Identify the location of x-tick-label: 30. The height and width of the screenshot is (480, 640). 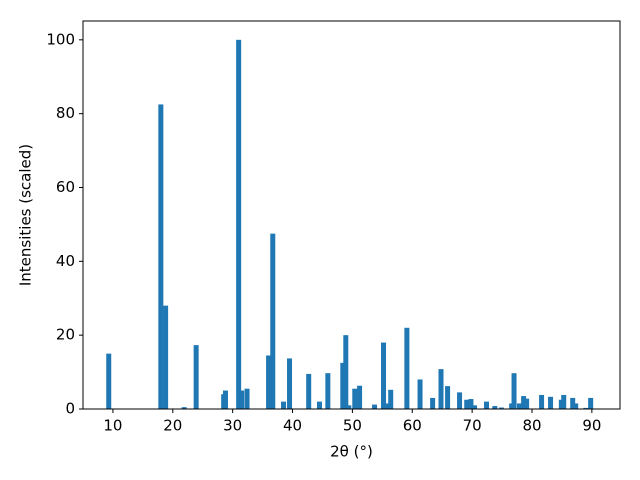
(232, 426).